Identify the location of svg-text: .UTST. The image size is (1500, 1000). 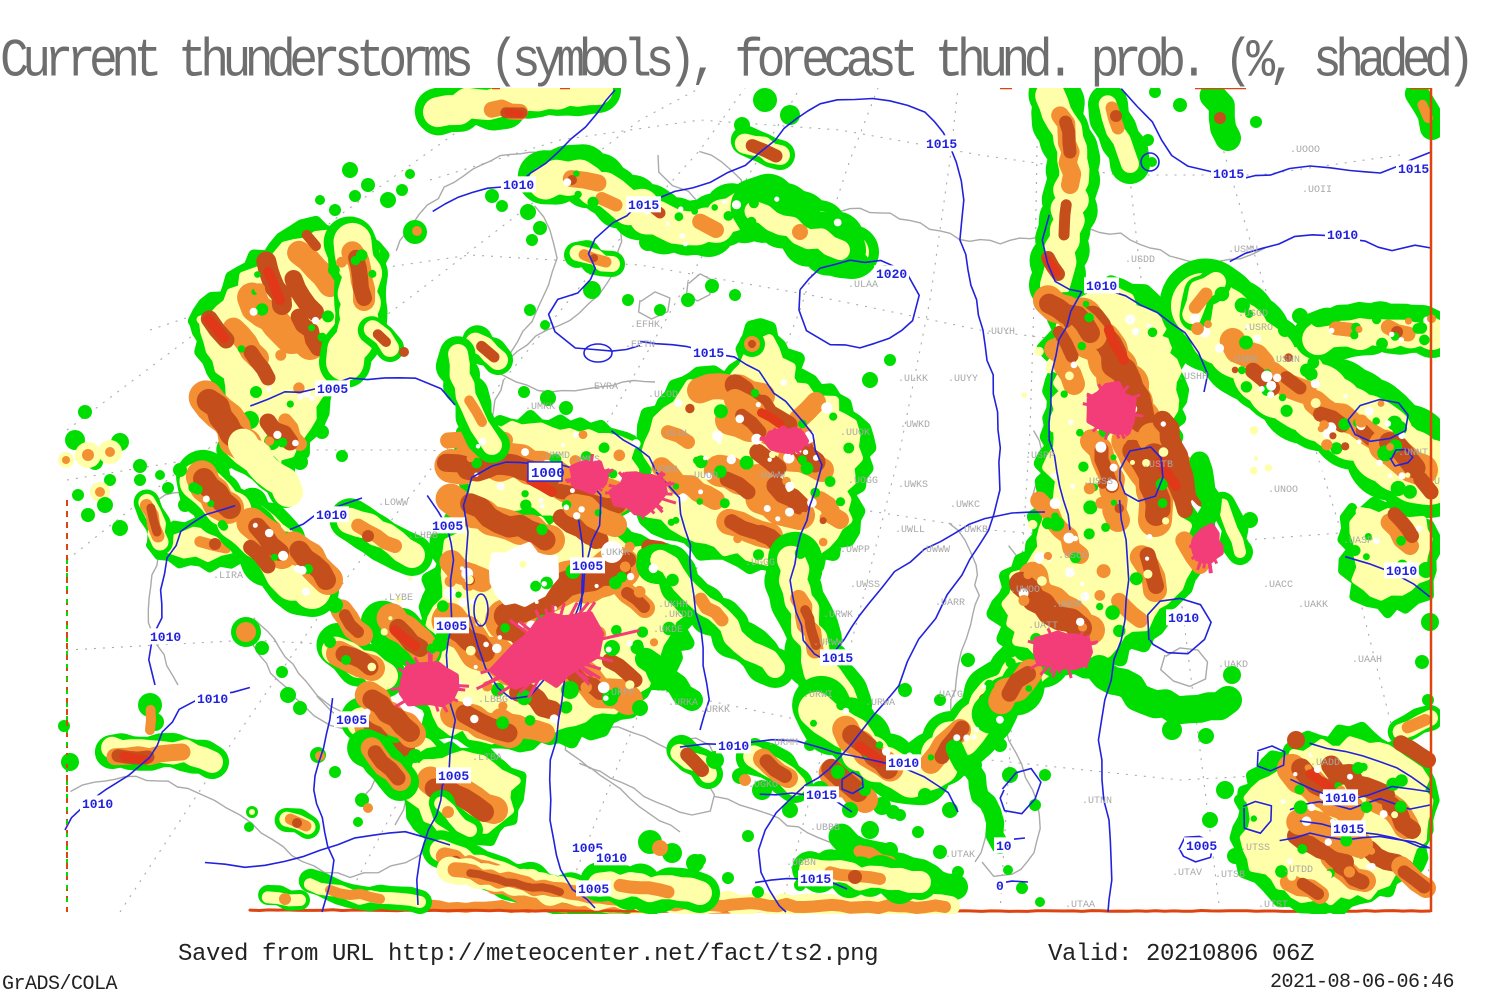
(1273, 905).